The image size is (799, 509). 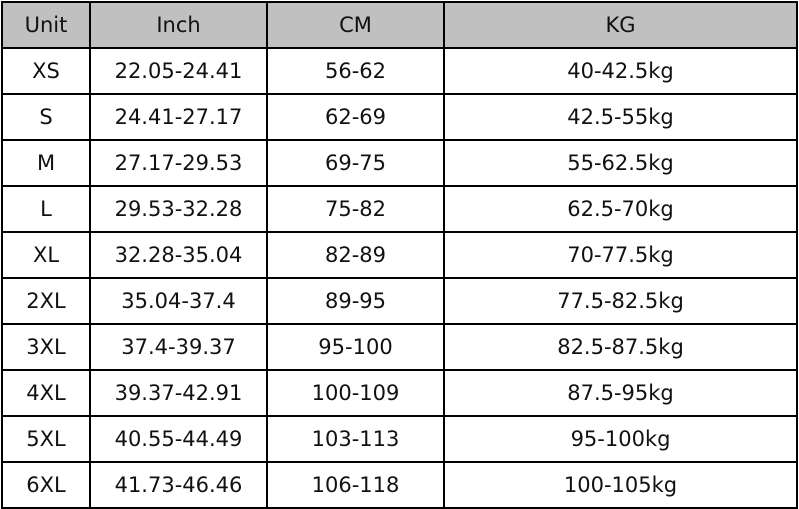 I want to click on kg-cell: 82.5-87.5kg, so click(x=620, y=347).